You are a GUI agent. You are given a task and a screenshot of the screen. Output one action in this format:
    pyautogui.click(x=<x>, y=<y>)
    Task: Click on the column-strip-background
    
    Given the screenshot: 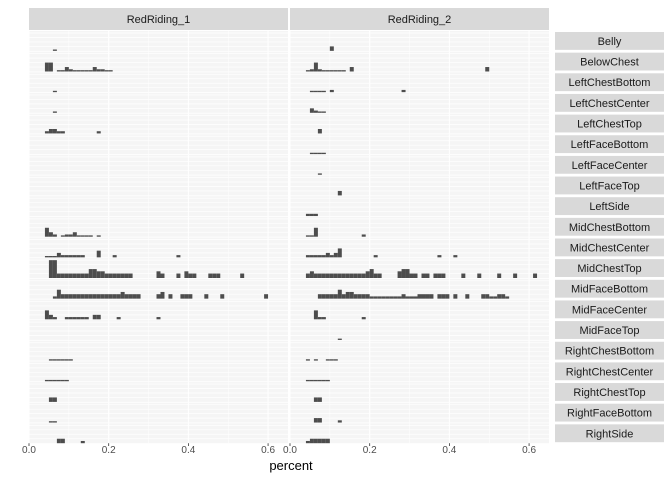 What is the action you would take?
    pyautogui.click(x=158, y=19)
    